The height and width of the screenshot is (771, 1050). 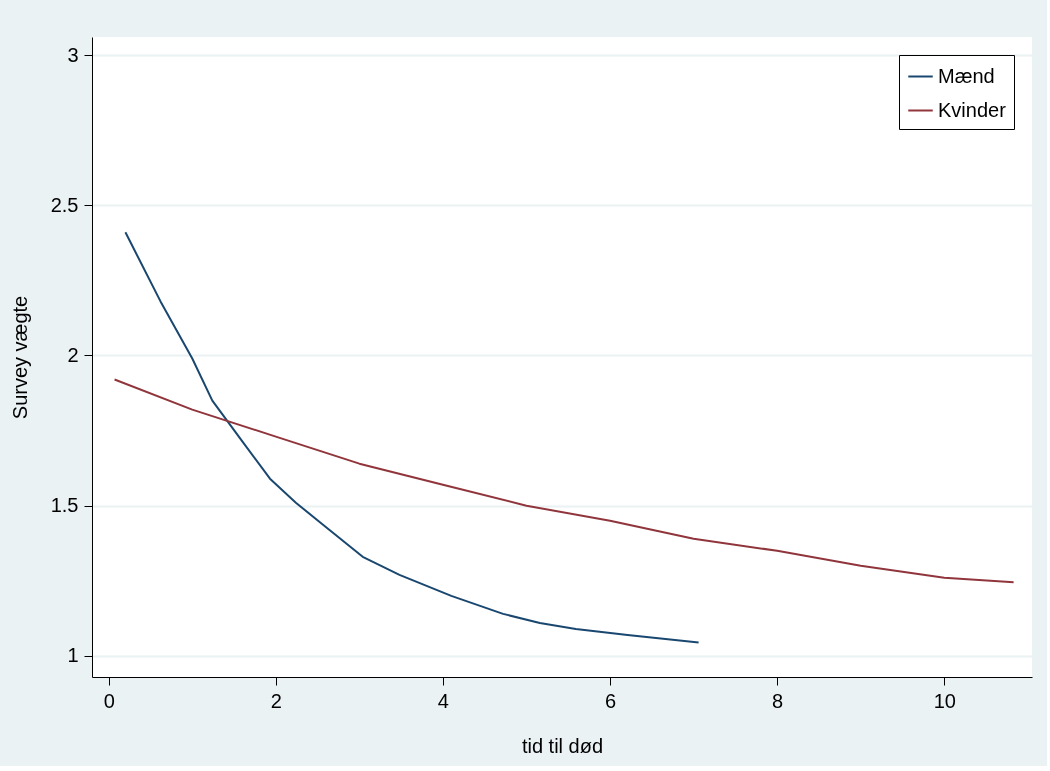 What do you see at coordinates (73, 655) in the screenshot?
I see `y-tick-label: 1` at bounding box center [73, 655].